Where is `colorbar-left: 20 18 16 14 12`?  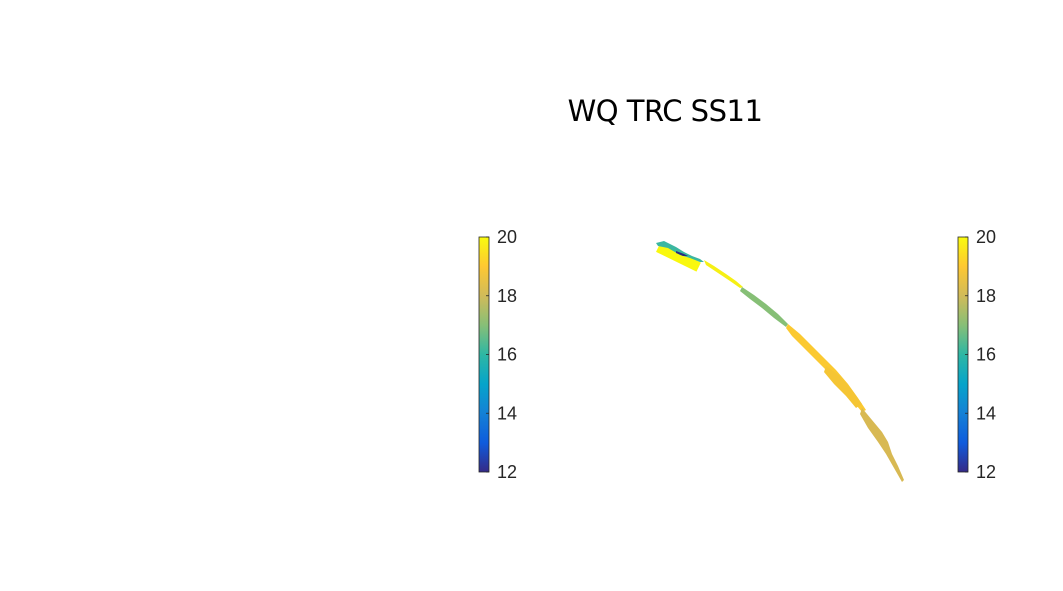
colorbar-left: 20 18 16 14 12 is located at coordinates (497, 354).